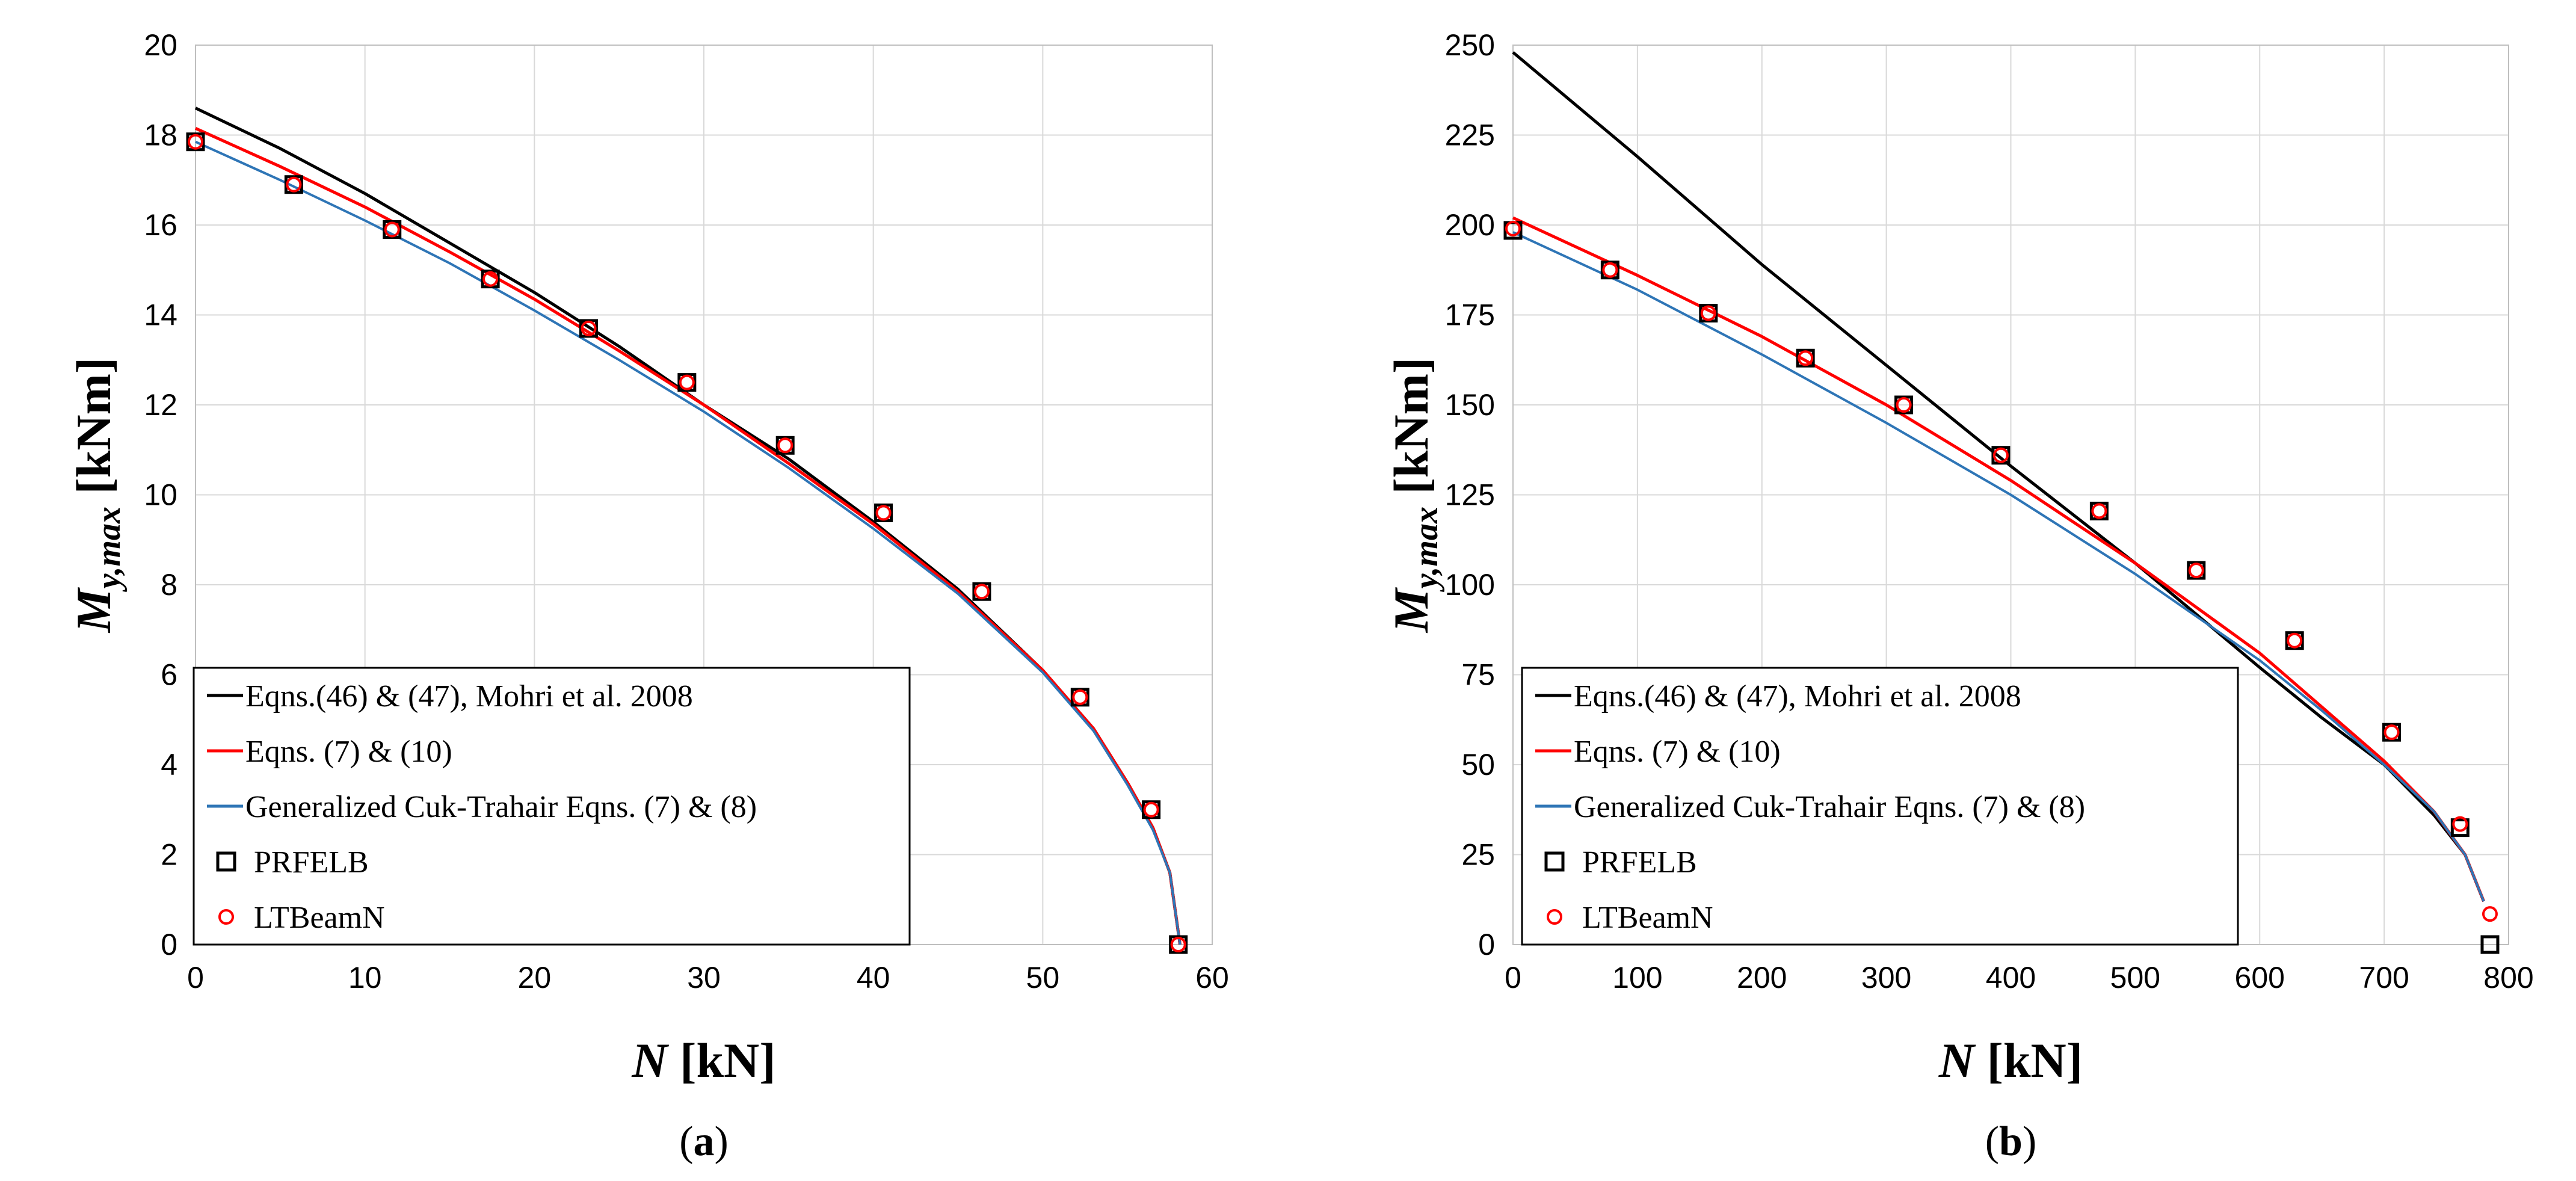 The height and width of the screenshot is (1181, 2576). What do you see at coordinates (1470, 495) in the screenshot?
I see `chart-b-ytick-5: 125` at bounding box center [1470, 495].